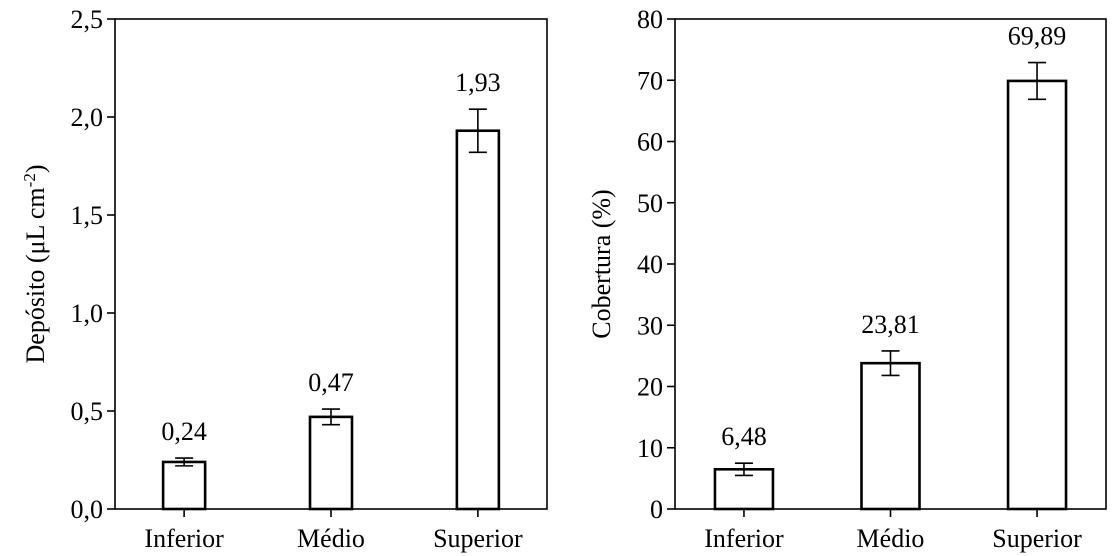 The width and height of the screenshot is (1119, 556). What do you see at coordinates (650, 325) in the screenshot?
I see `chart2-y-tick-label: 30` at bounding box center [650, 325].